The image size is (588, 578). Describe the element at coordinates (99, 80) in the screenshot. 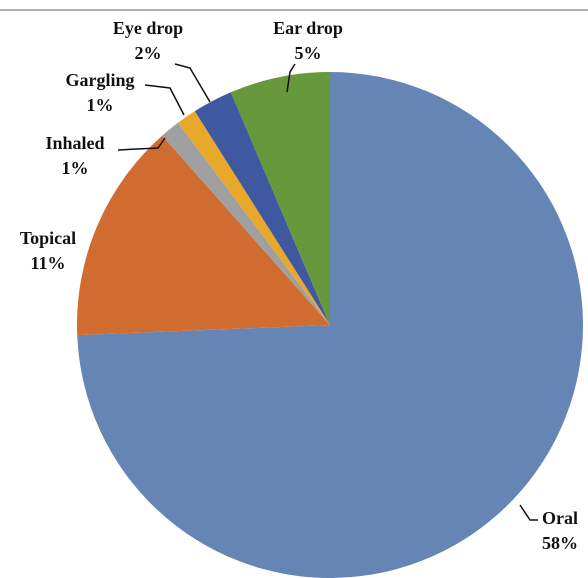

I see `category-label: Gargling` at that location.